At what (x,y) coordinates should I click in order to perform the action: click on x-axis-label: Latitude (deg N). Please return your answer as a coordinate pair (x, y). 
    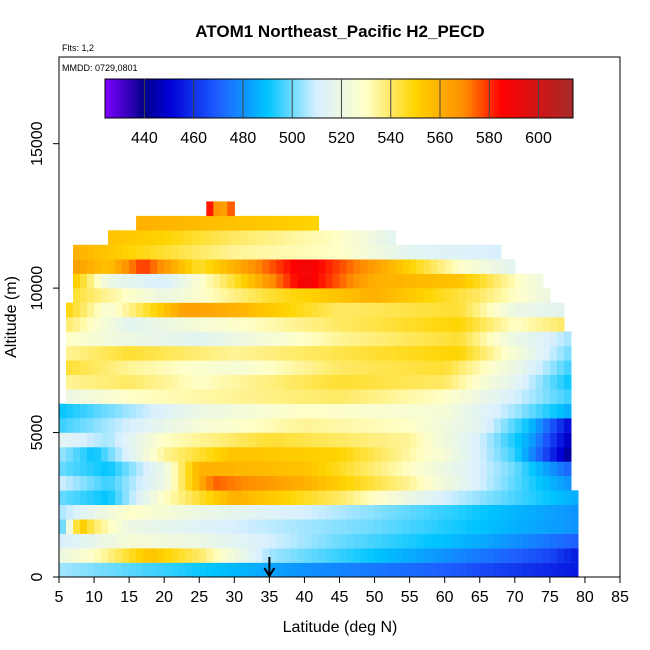
    Looking at the image, I should click on (340, 627).